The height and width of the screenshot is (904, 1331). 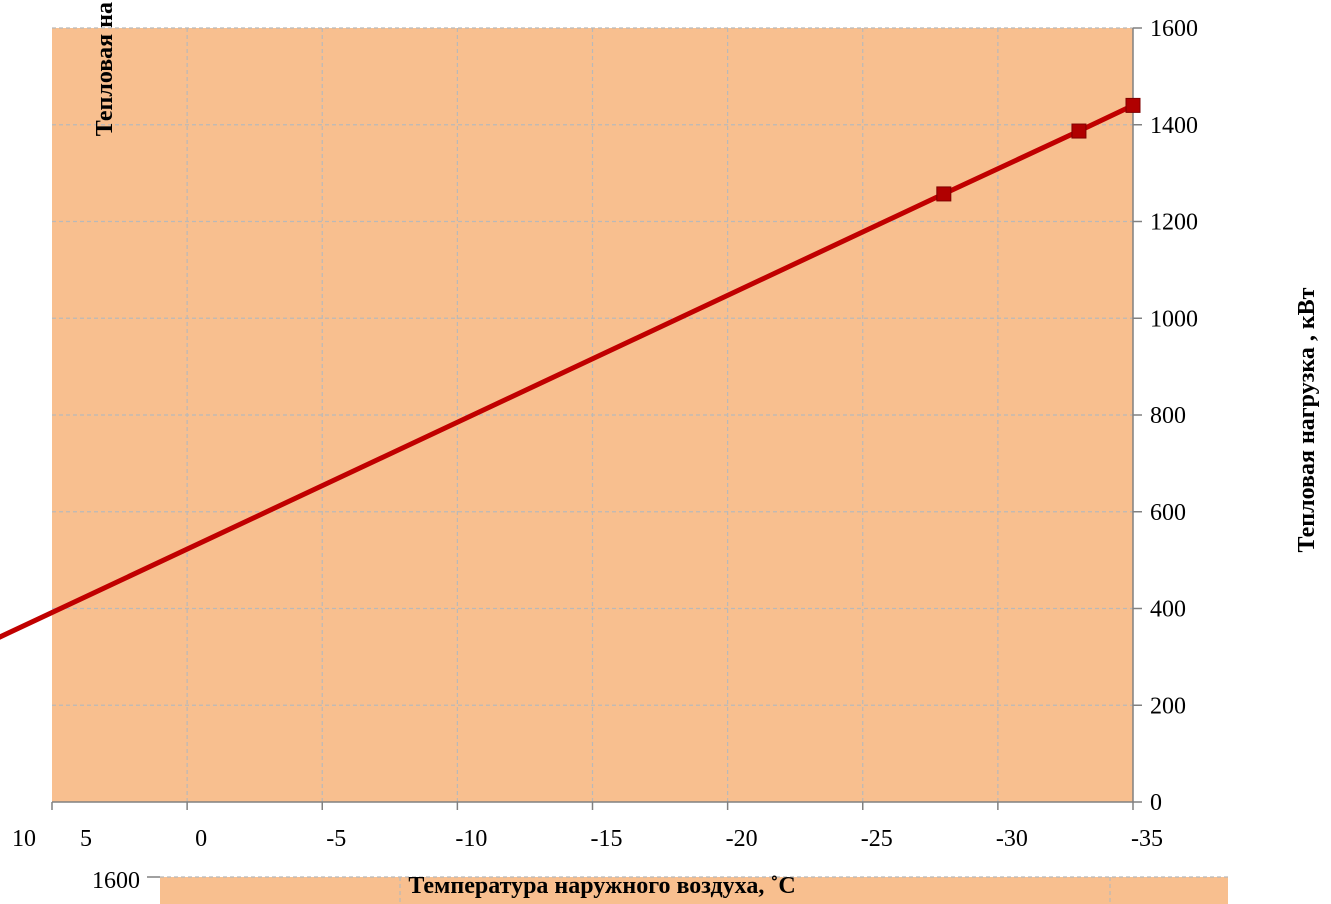 What do you see at coordinates (86, 839) in the screenshot?
I see `x-tick-label: 5` at bounding box center [86, 839].